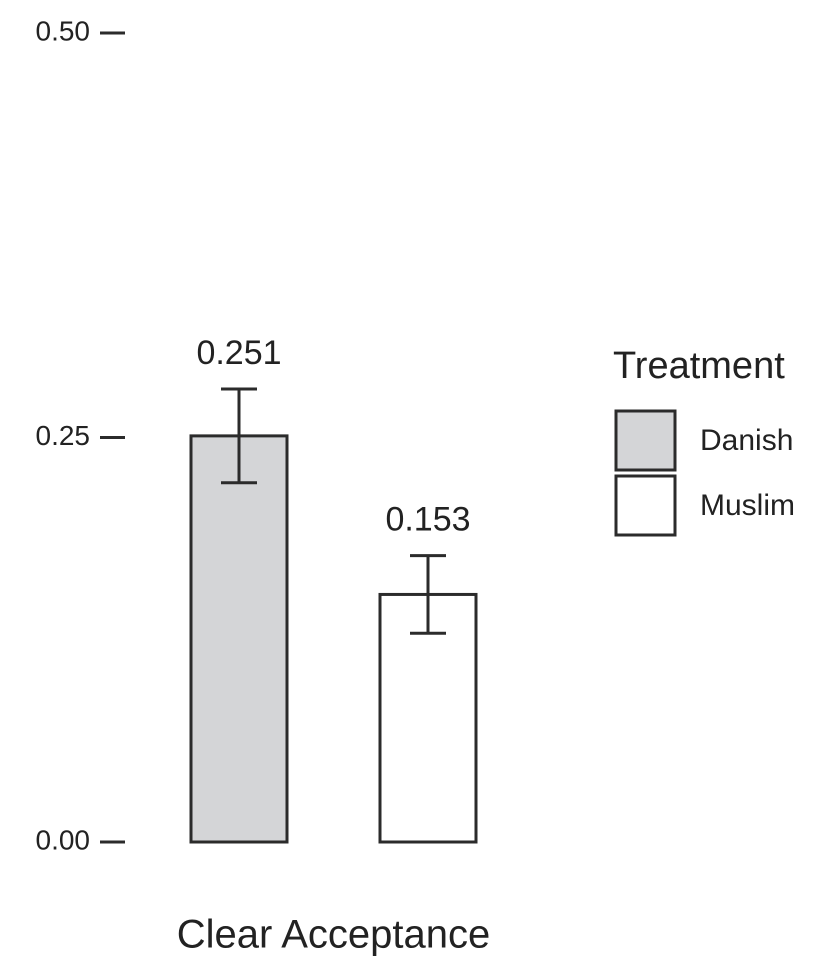 The image size is (836, 974). Describe the element at coordinates (63, 30) in the screenshot. I see `y-tick-label: 0.50` at that location.